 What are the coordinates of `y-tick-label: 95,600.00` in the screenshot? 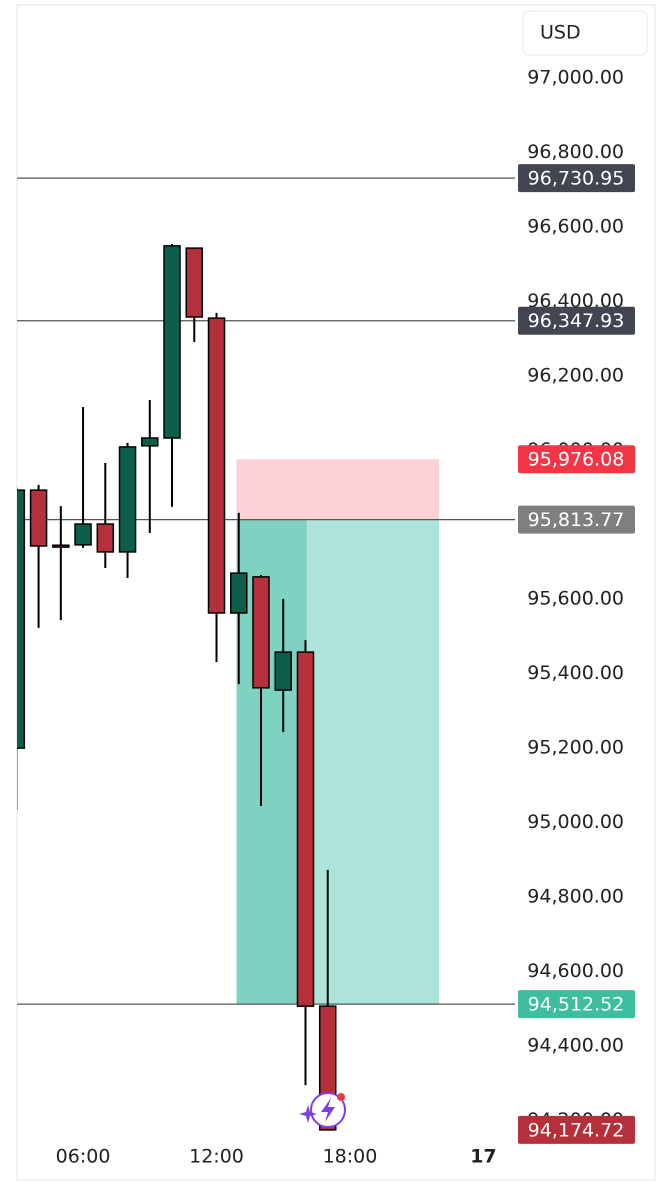 It's located at (575, 599).